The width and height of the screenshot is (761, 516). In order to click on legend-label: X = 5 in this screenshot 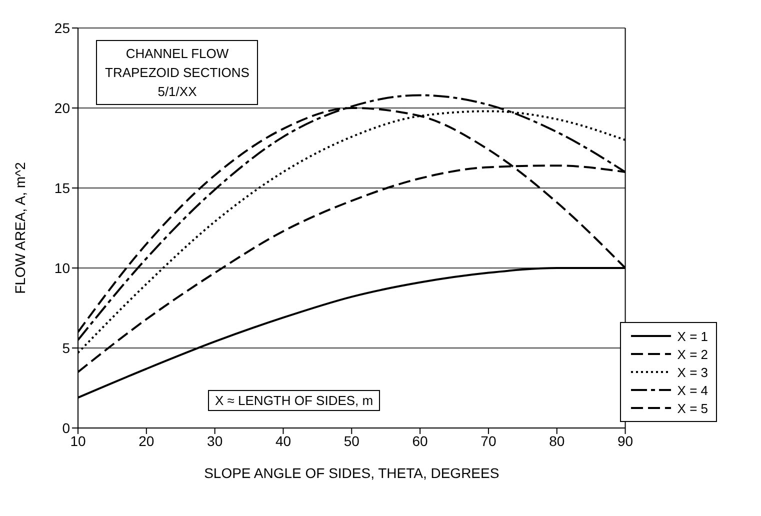, I will do `click(692, 408)`.